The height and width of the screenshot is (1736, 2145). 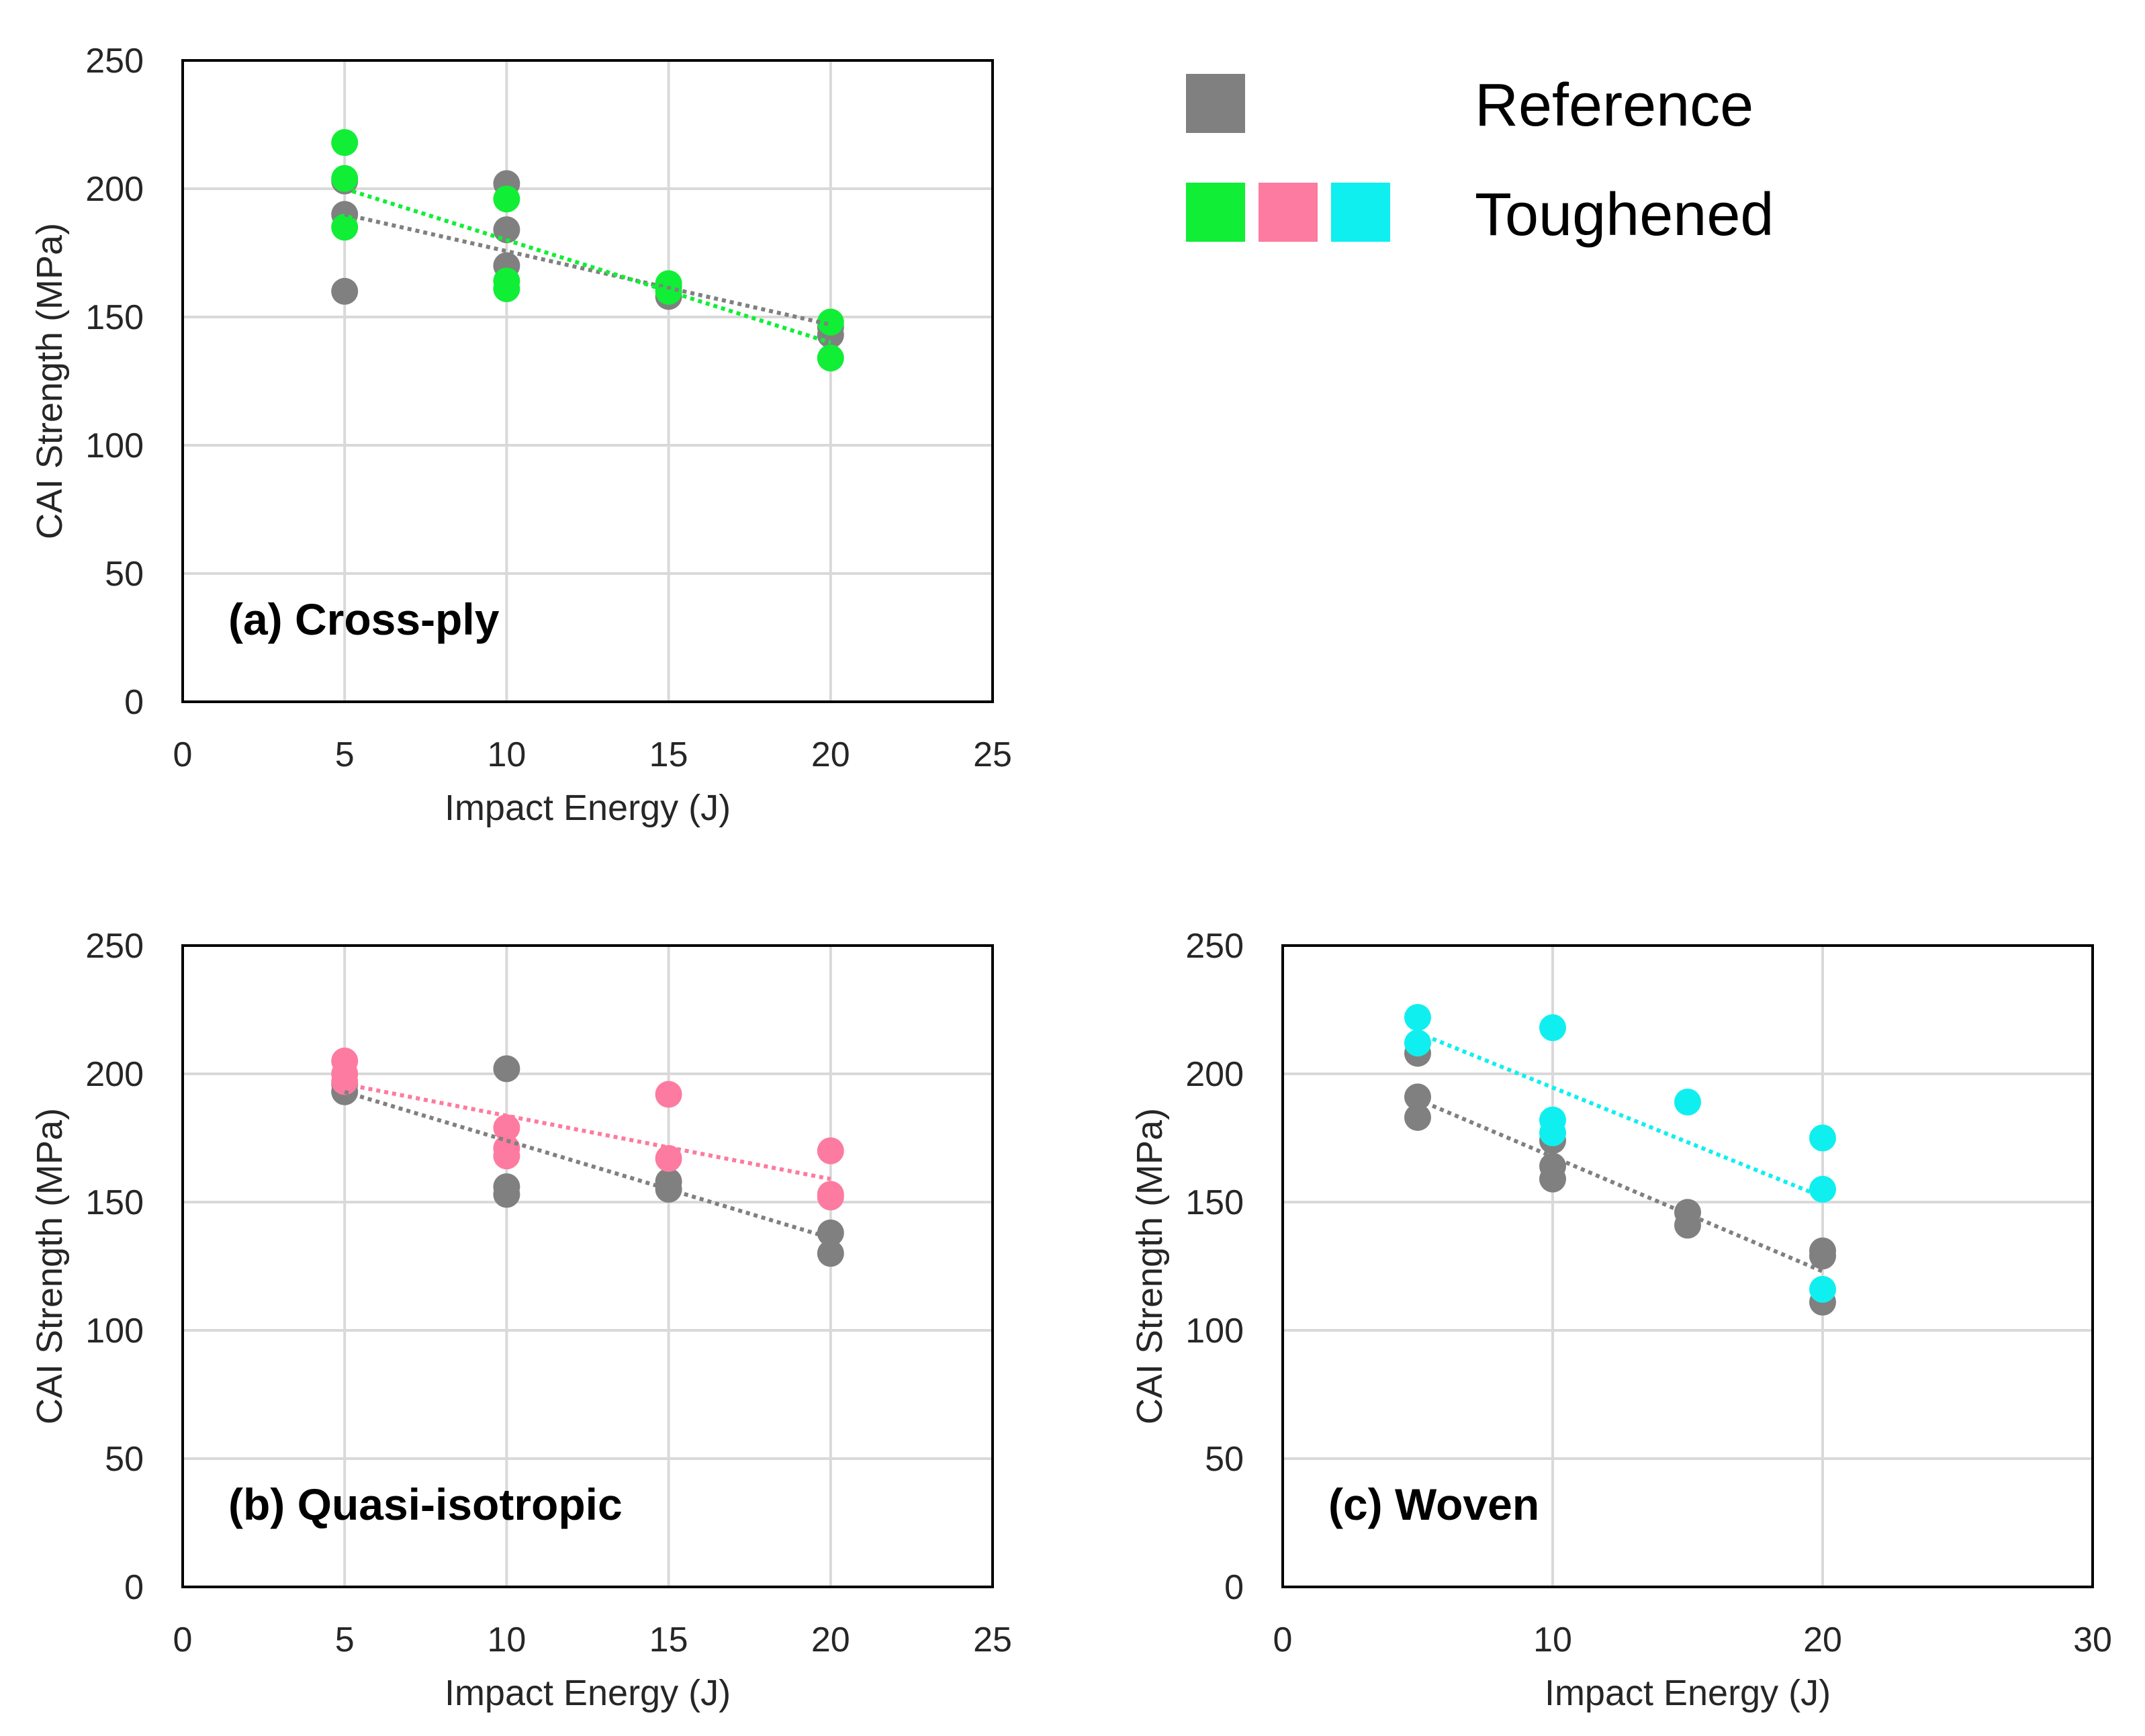 I want to click on legend-swatch-cross-ply, so click(x=1215, y=212).